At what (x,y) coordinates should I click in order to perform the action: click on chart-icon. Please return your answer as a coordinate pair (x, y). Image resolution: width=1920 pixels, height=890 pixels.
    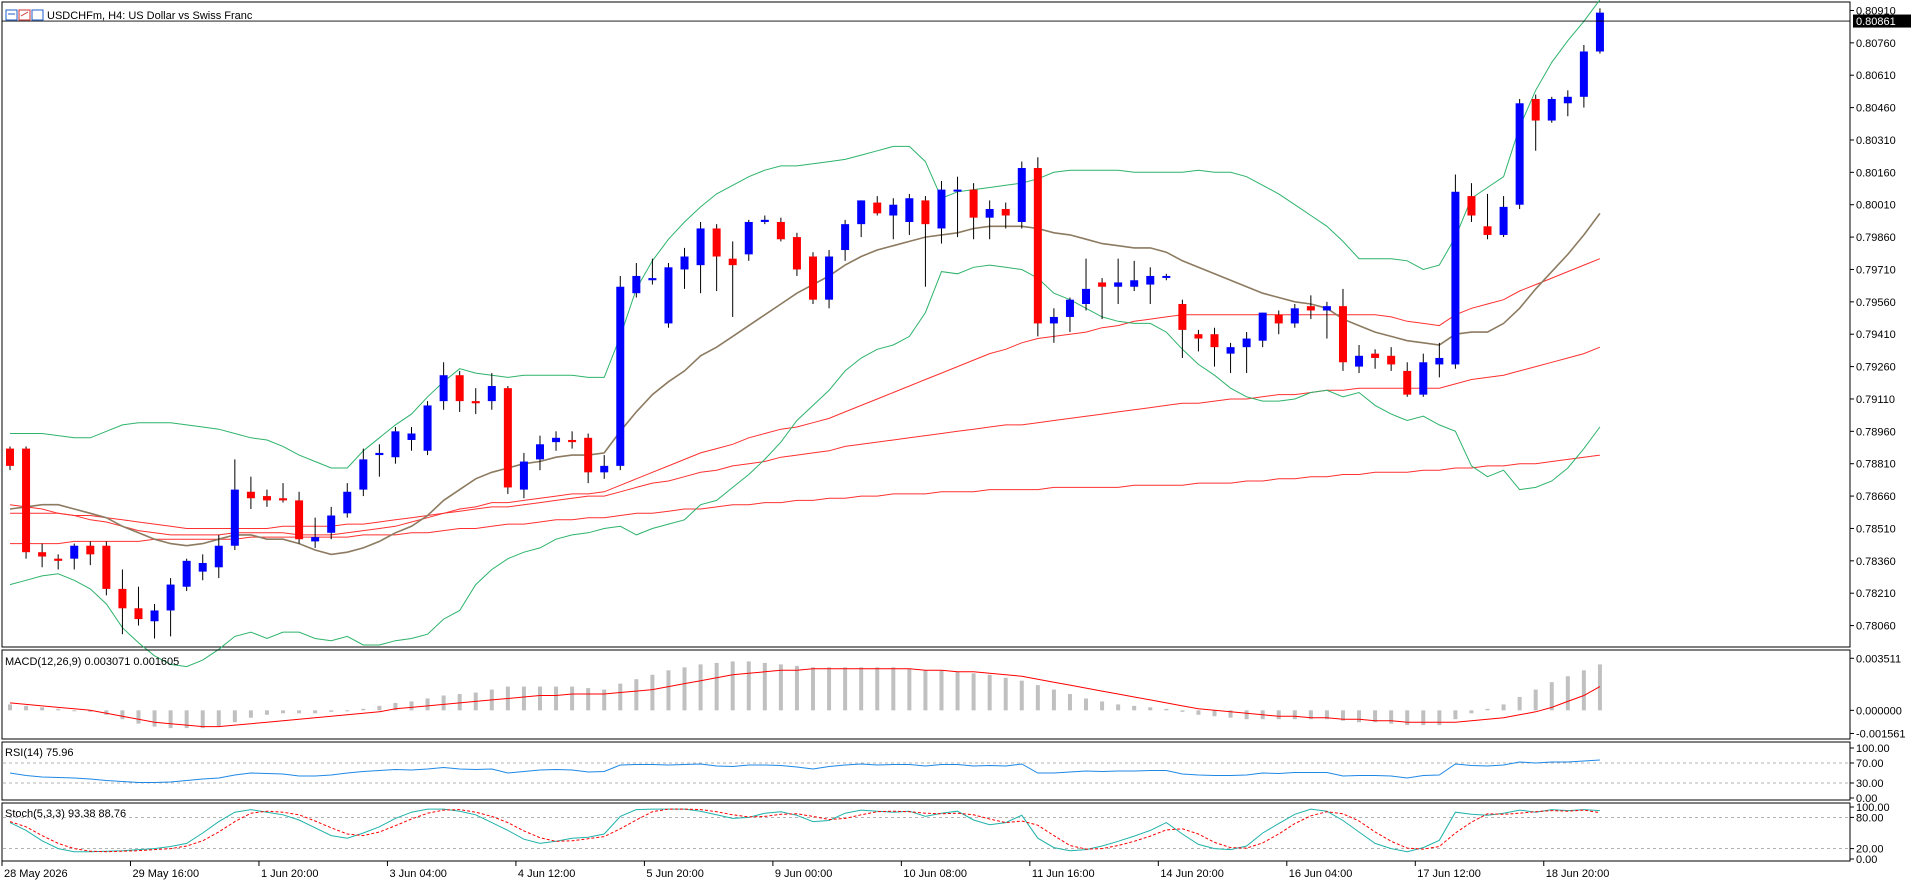
    Looking at the image, I should click on (11, 15).